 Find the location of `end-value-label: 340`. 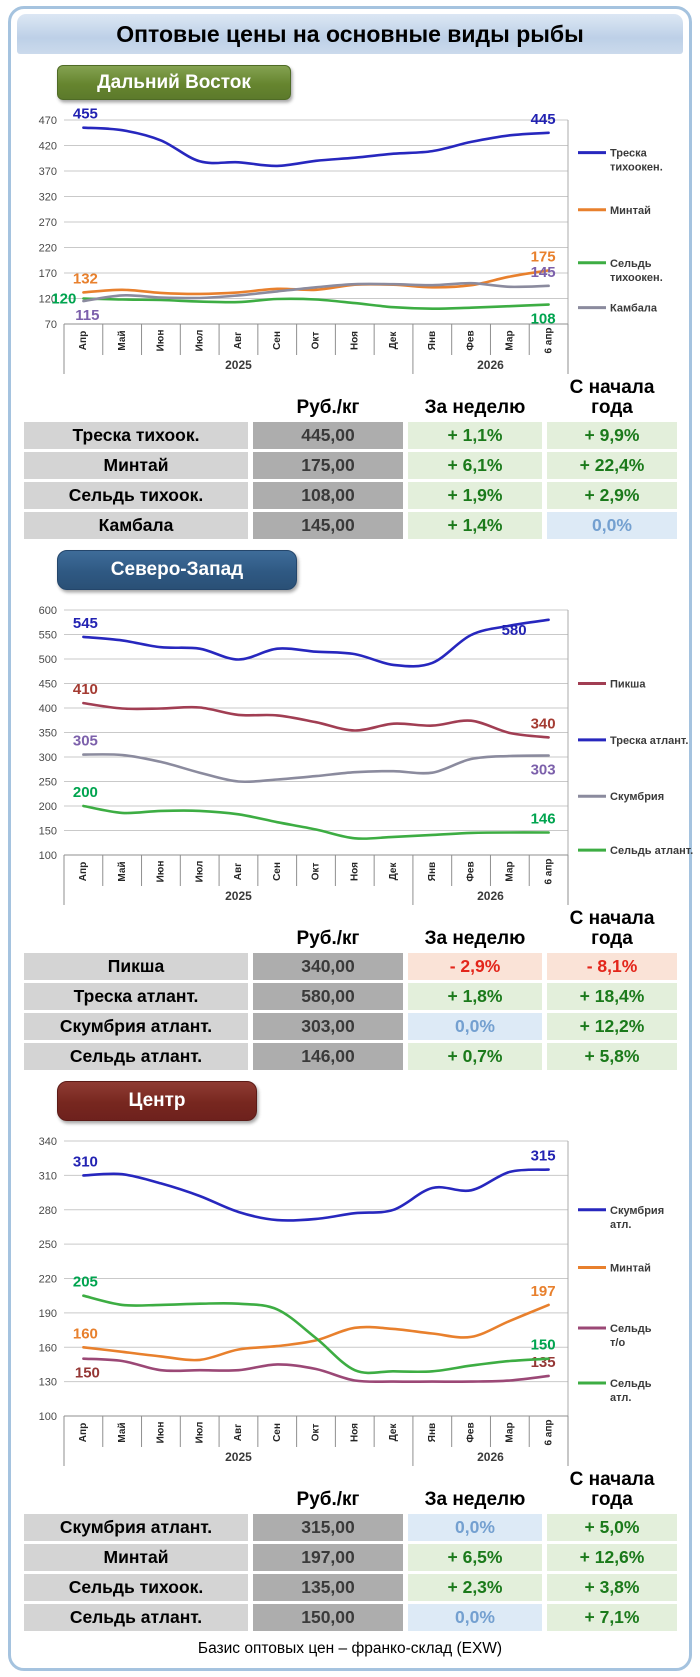

end-value-label: 340 is located at coordinates (543, 724).